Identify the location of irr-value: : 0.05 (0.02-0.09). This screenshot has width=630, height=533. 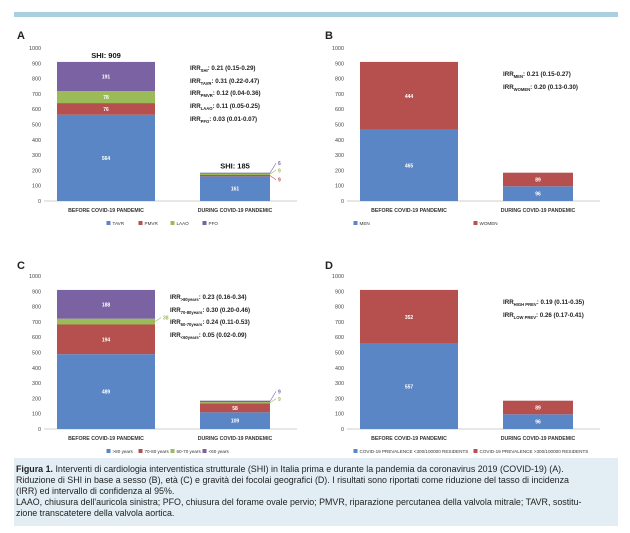
(222, 336).